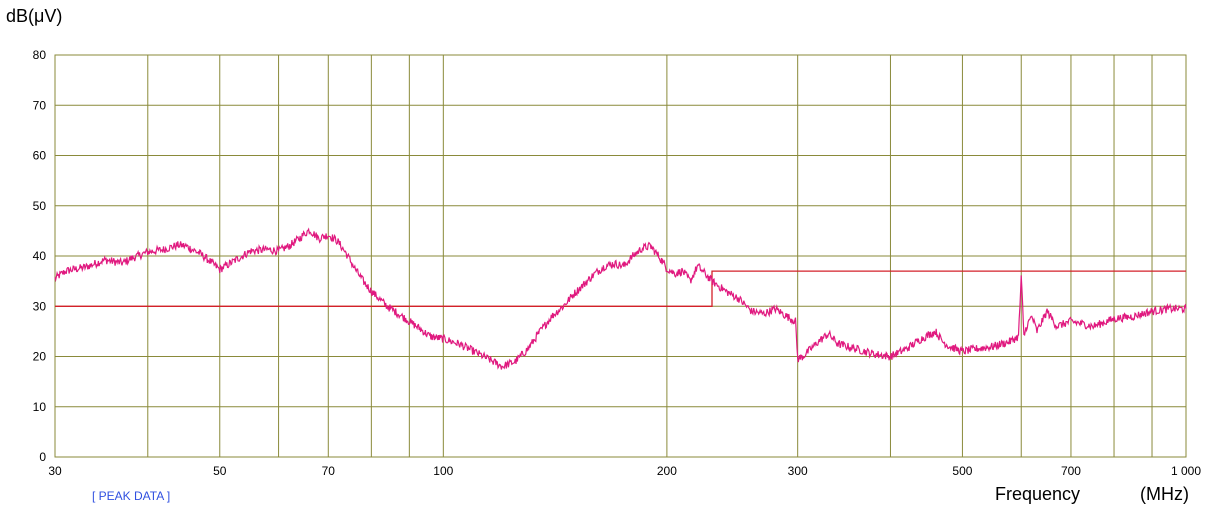  Describe the element at coordinates (220, 471) in the screenshot. I see `x-tick-label: 50` at that location.